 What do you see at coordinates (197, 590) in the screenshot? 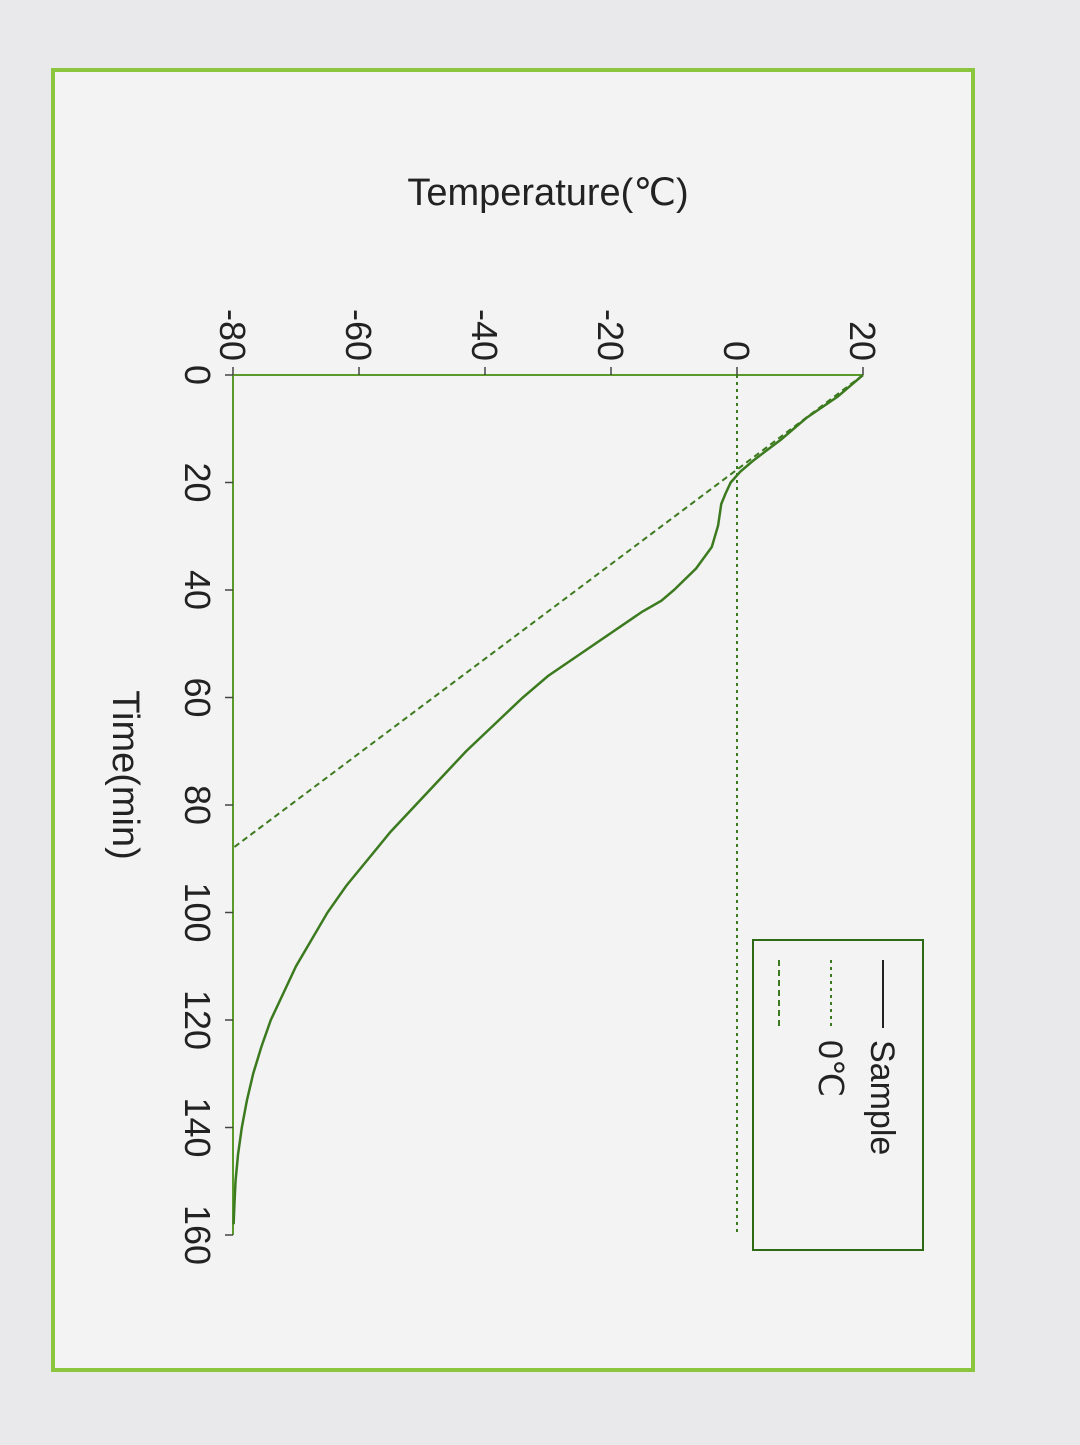
I see `x-tick-label: 40` at bounding box center [197, 590].